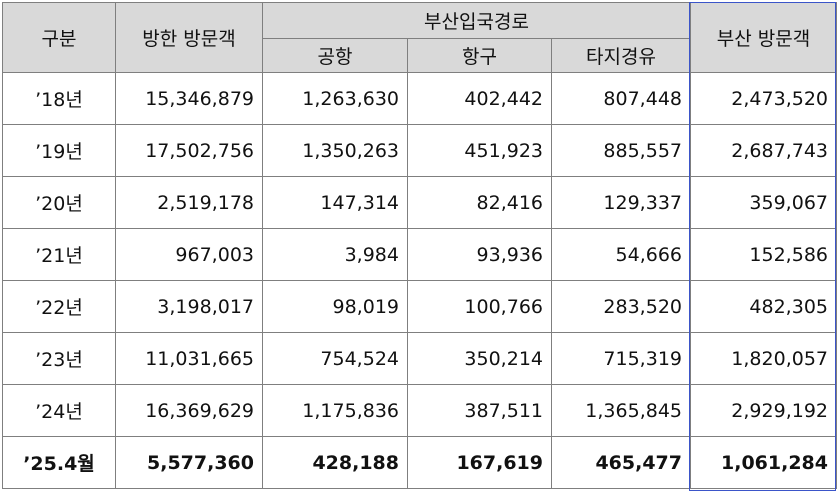 This screenshot has width=840, height=495. What do you see at coordinates (335, 254) in the screenshot?
I see `value-cell: 3,984` at bounding box center [335, 254].